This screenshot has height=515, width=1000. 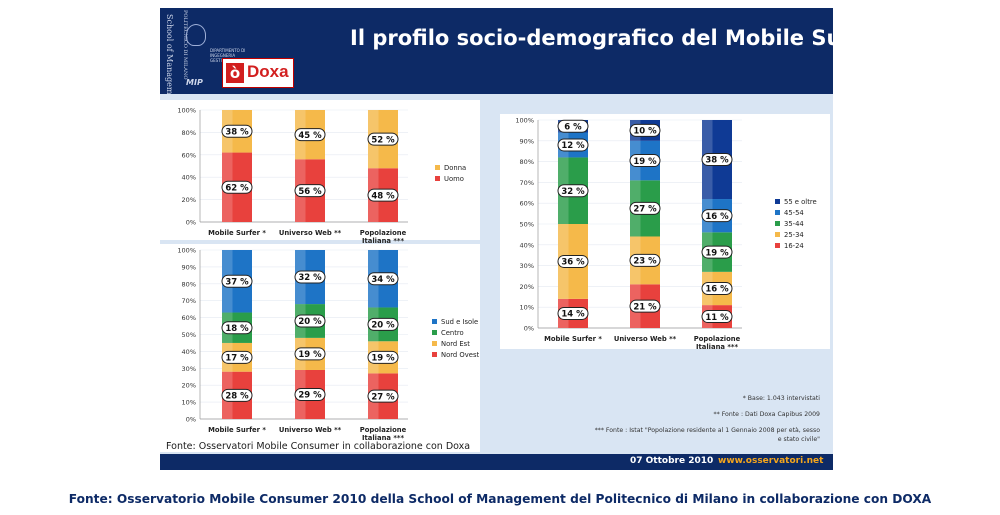 I want to click on data-label: 10 %, so click(x=645, y=132).